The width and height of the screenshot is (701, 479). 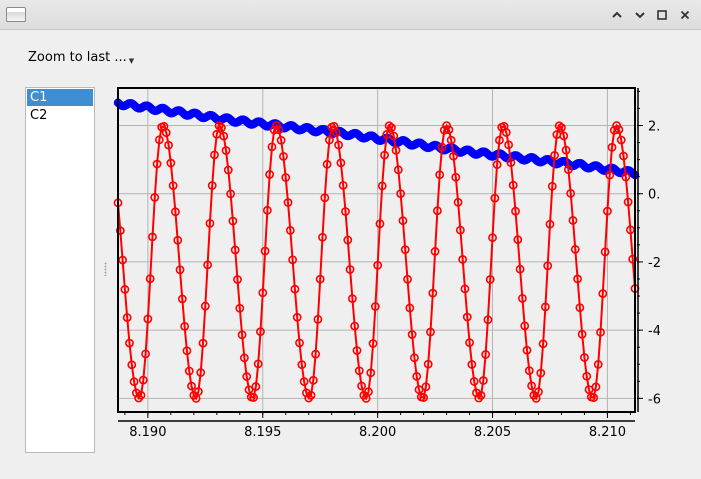 What do you see at coordinates (654, 127) in the screenshot?
I see `y-tick-label: 2.0` at bounding box center [654, 127].